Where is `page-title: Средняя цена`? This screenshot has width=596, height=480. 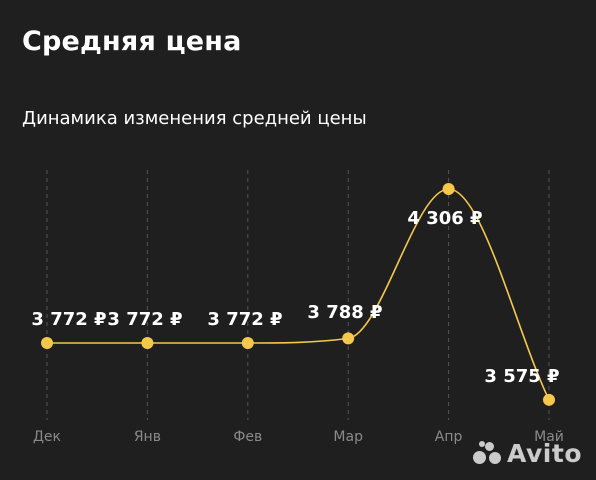 page-title: Средняя цена is located at coordinates (132, 41).